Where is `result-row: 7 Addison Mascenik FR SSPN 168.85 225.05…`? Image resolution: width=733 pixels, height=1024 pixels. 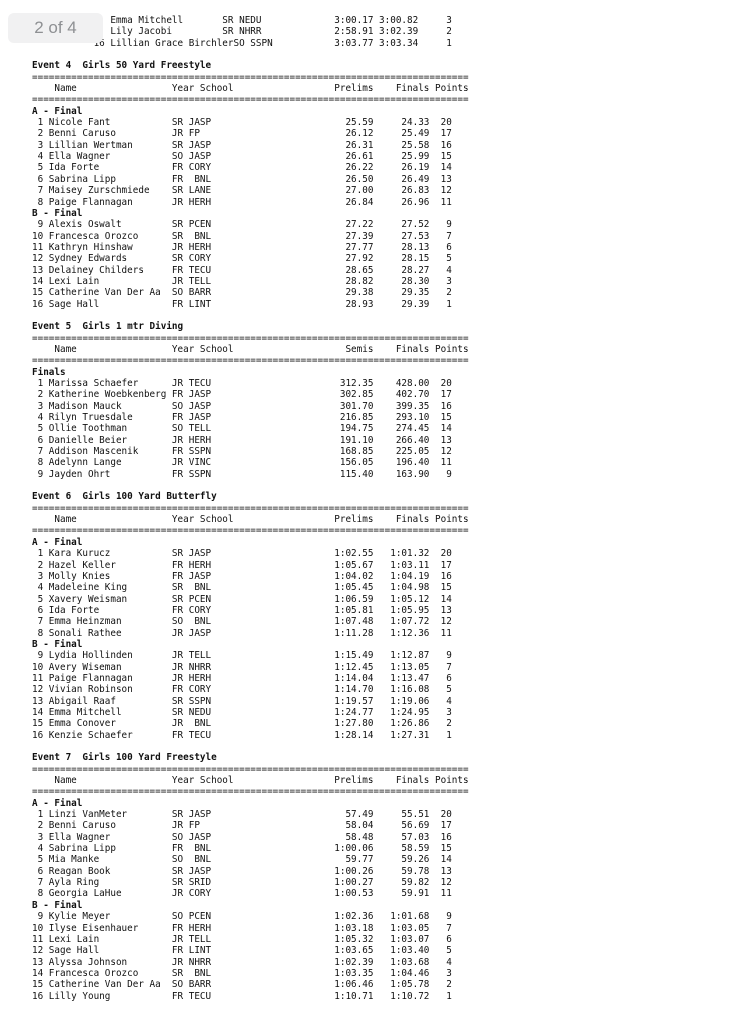
result-row: 7 Addison Mascenik FR SSPN 168.85 225.05… is located at coordinates (242, 452).